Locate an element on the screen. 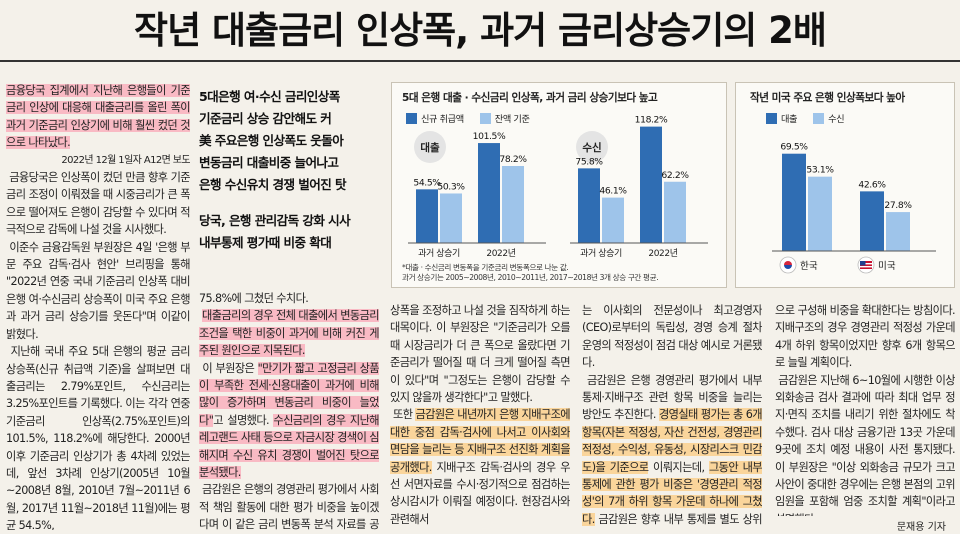 The height and width of the screenshot is (534, 960). group-label: 수신 is located at coordinates (591, 147).